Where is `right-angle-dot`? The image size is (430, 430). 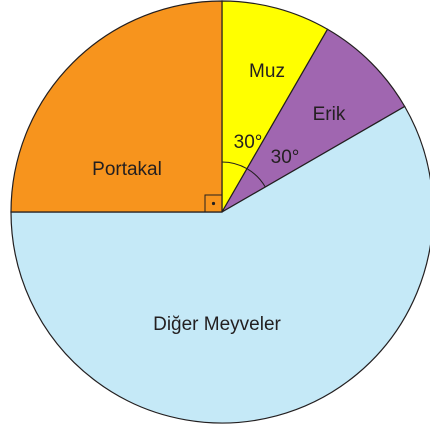
right-angle-dot is located at coordinates (213, 203).